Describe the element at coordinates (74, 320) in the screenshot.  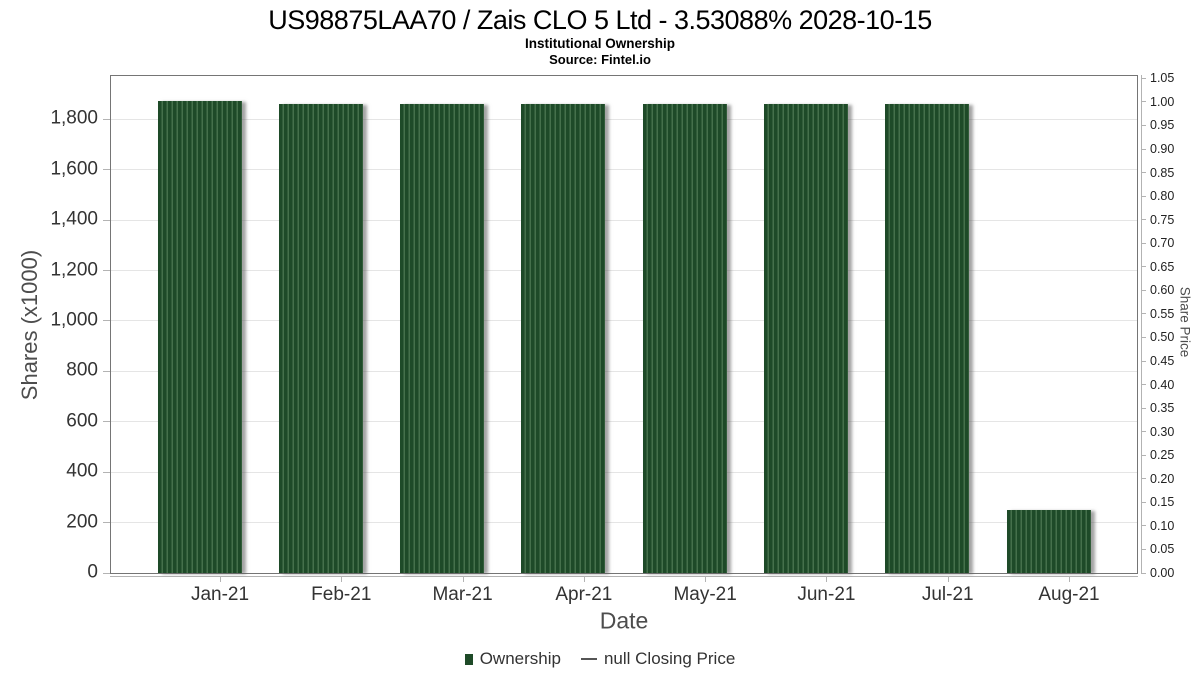
I see `y-axis-tick-label: 1,000` at that location.